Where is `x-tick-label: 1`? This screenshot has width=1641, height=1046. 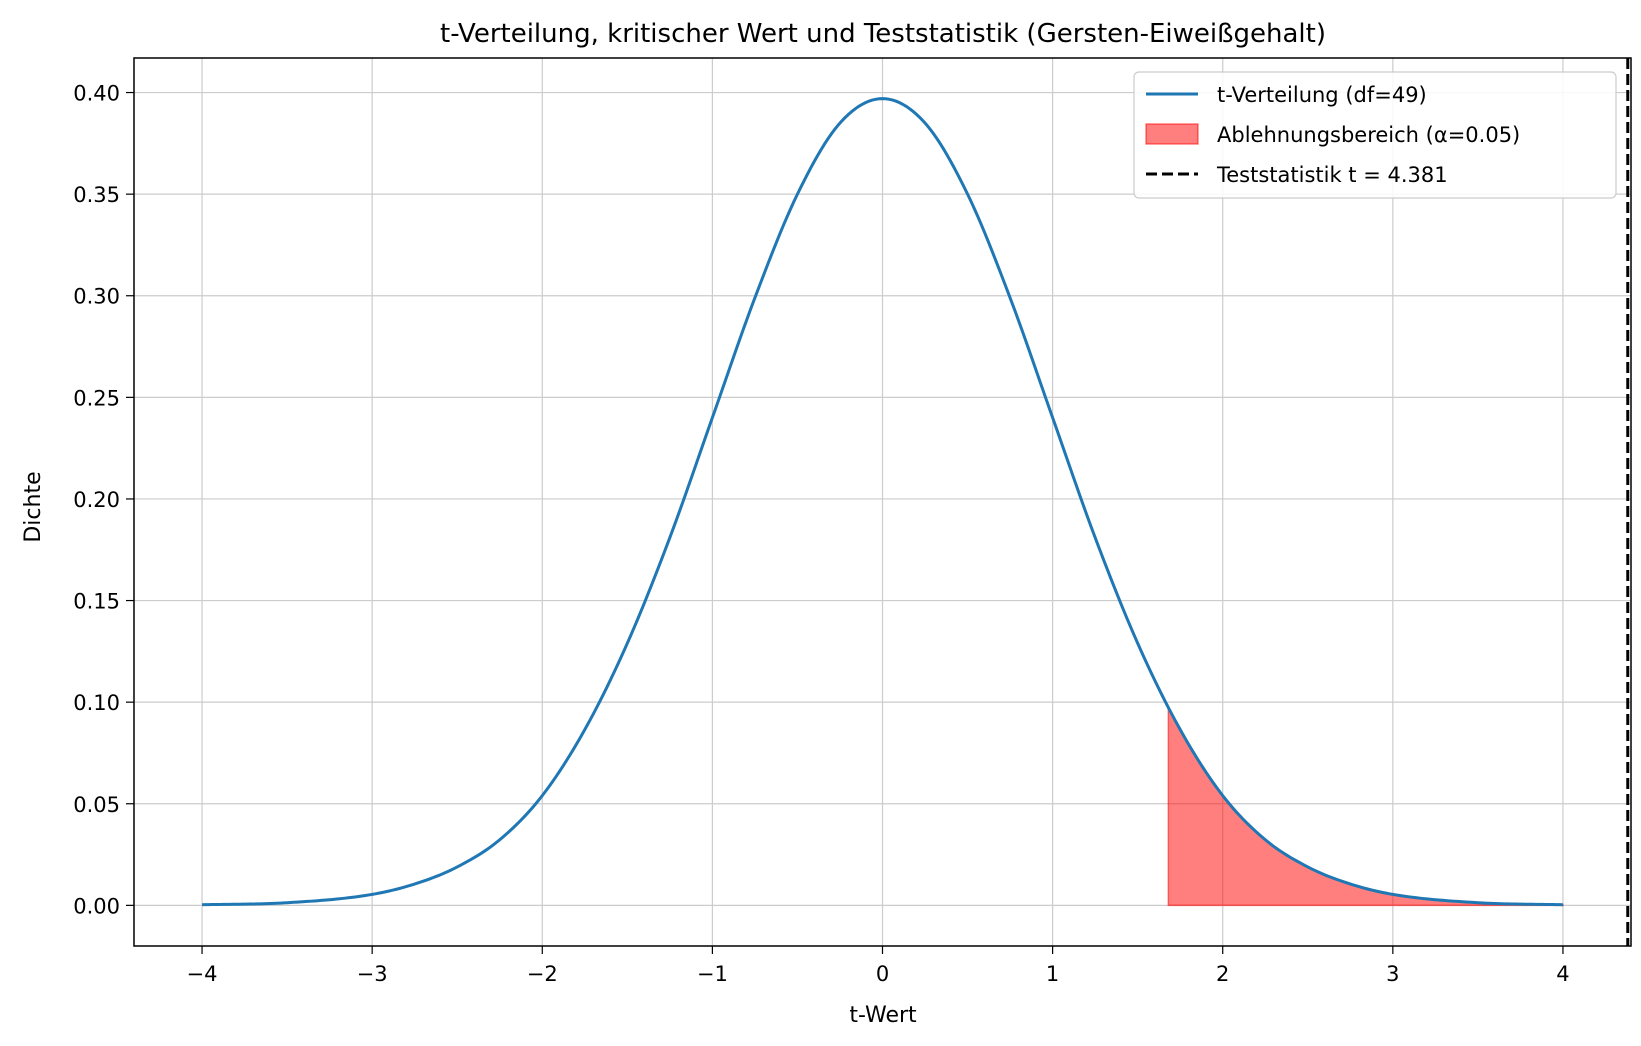
x-tick-label: 1 is located at coordinates (1052, 974).